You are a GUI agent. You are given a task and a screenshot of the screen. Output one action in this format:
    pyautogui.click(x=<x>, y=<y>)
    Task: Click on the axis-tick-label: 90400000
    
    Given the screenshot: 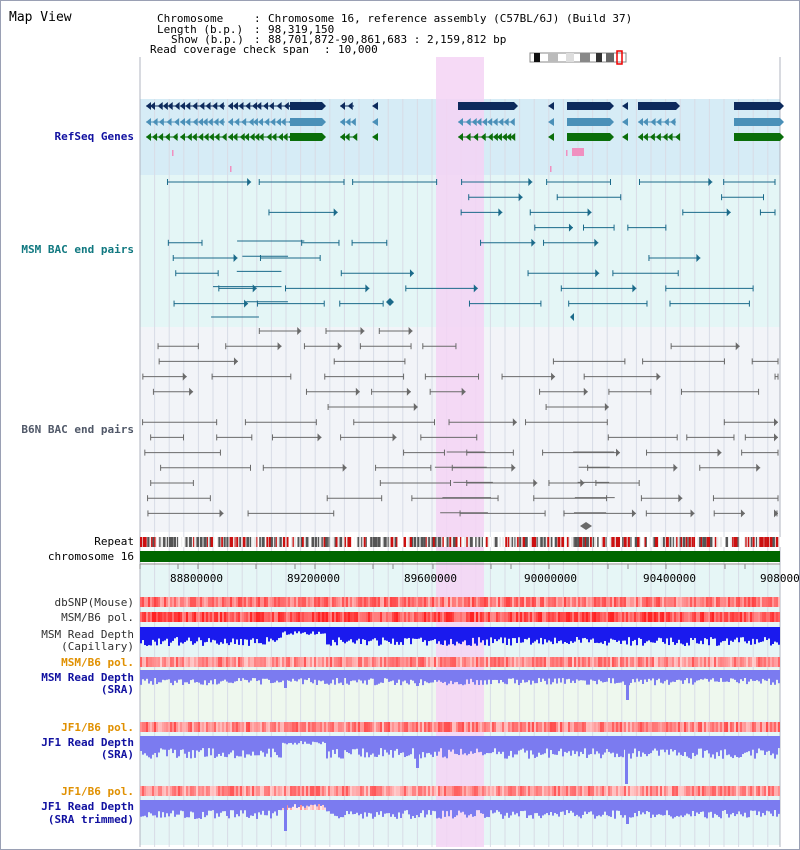 What is the action you would take?
    pyautogui.click(x=669, y=578)
    